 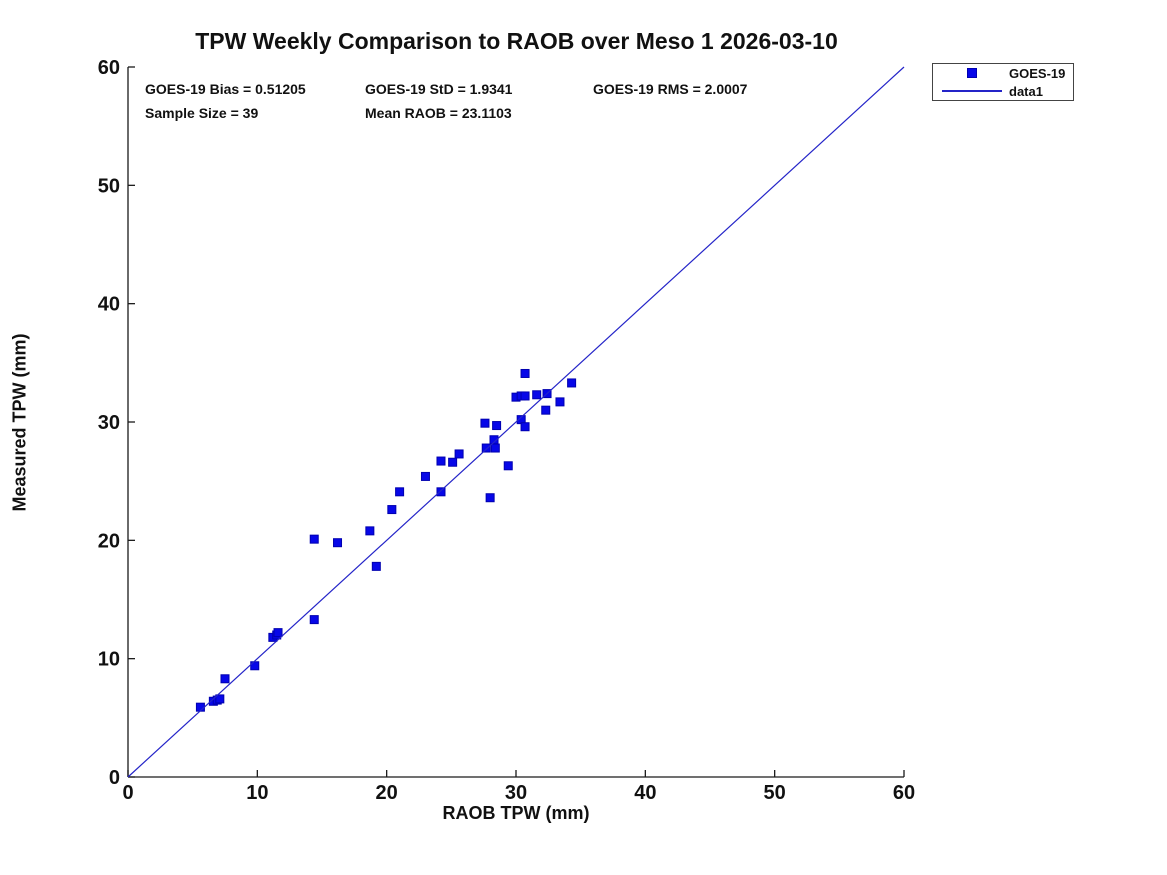 What do you see at coordinates (1037, 73) in the screenshot?
I see `legend-label: GOES-19` at bounding box center [1037, 73].